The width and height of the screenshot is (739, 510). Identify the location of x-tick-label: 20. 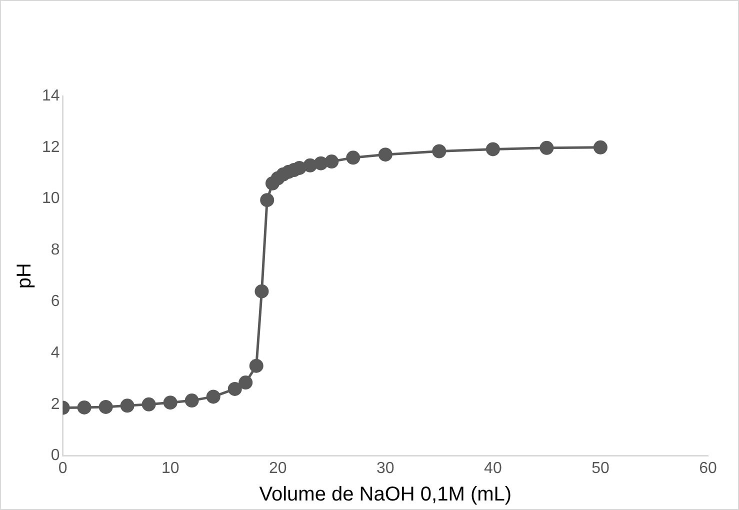
(277, 468).